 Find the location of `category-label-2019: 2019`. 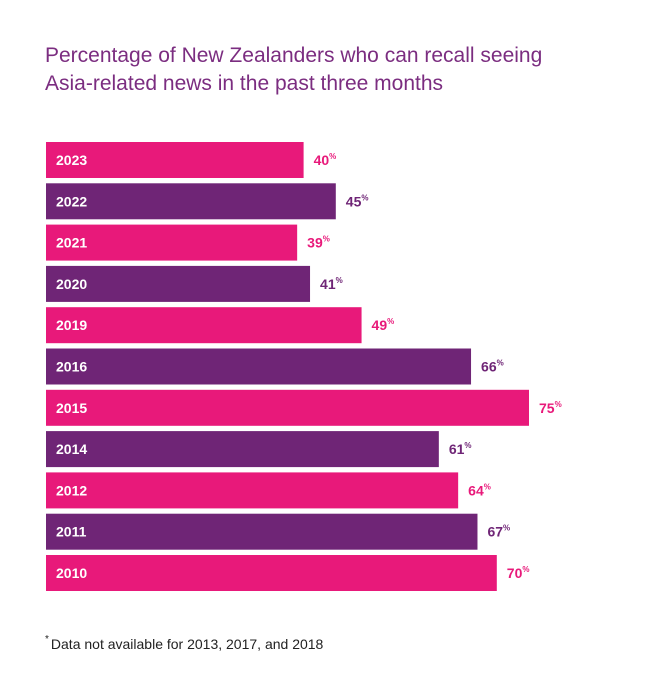

category-label-2019: 2019 is located at coordinates (71, 325).